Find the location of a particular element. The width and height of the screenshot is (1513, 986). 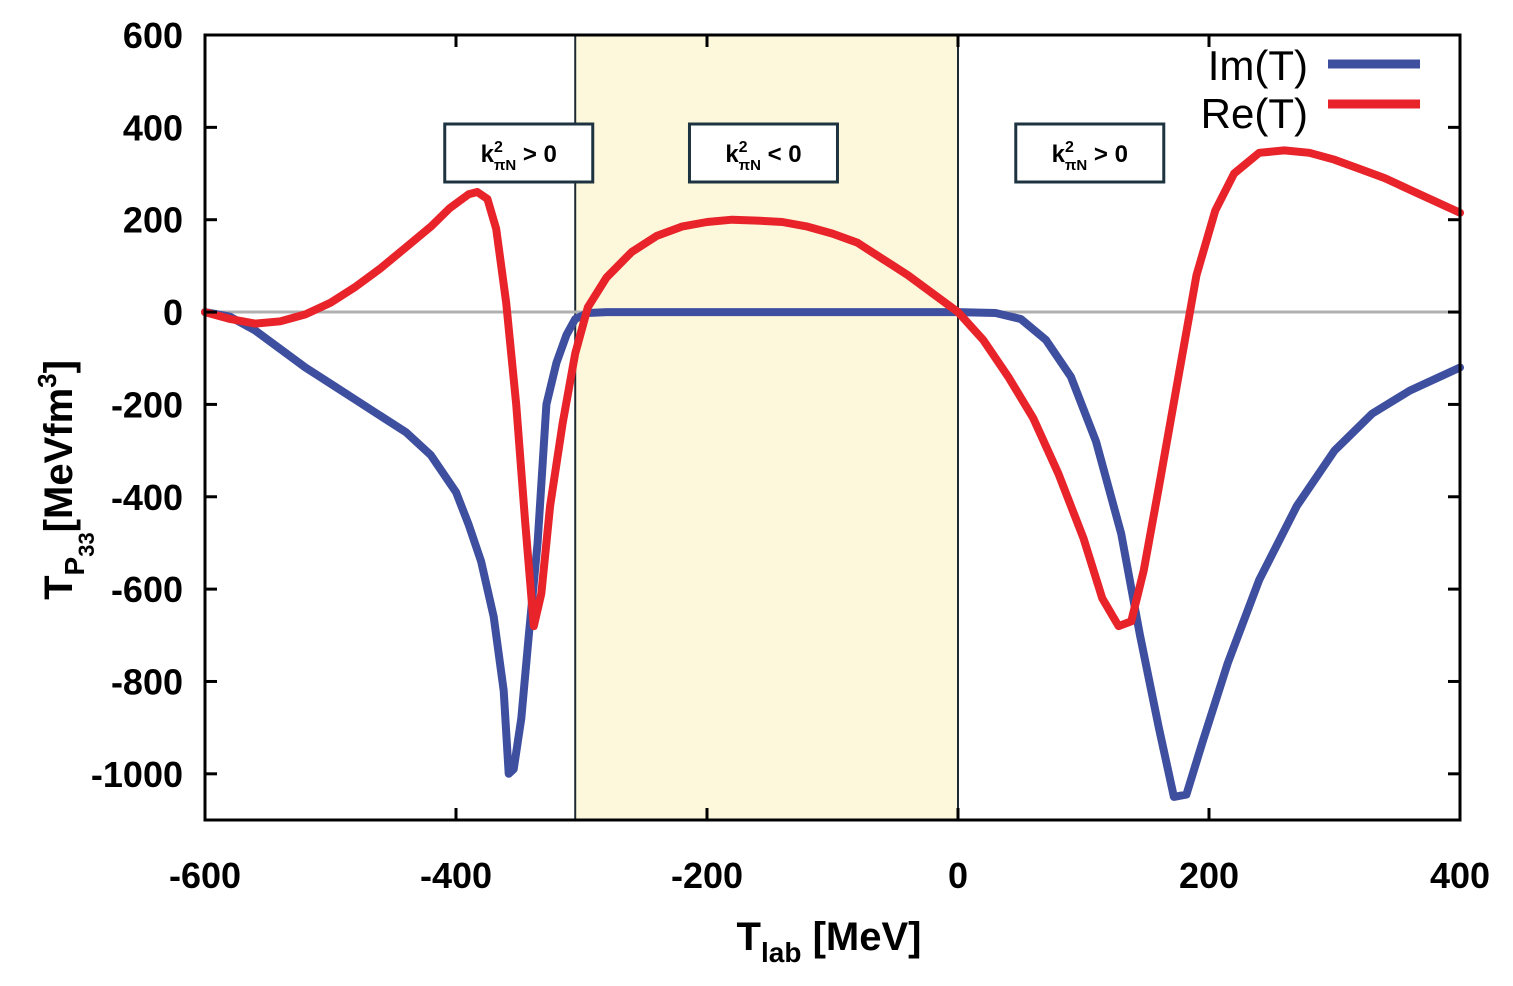

y-tick-label: -600 is located at coordinates (147, 589).